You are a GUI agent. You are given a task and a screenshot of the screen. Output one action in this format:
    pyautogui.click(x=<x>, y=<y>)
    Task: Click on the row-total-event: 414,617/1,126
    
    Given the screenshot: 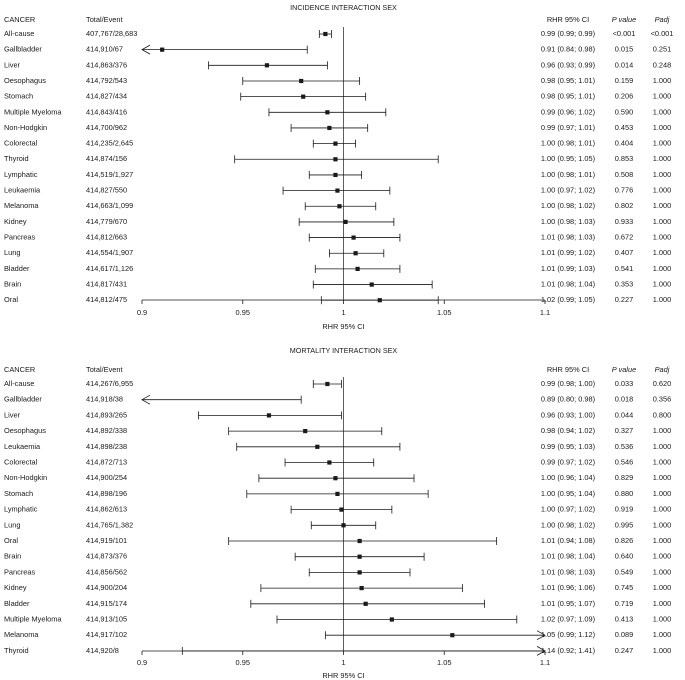 What is the action you would take?
    pyautogui.click(x=109, y=268)
    